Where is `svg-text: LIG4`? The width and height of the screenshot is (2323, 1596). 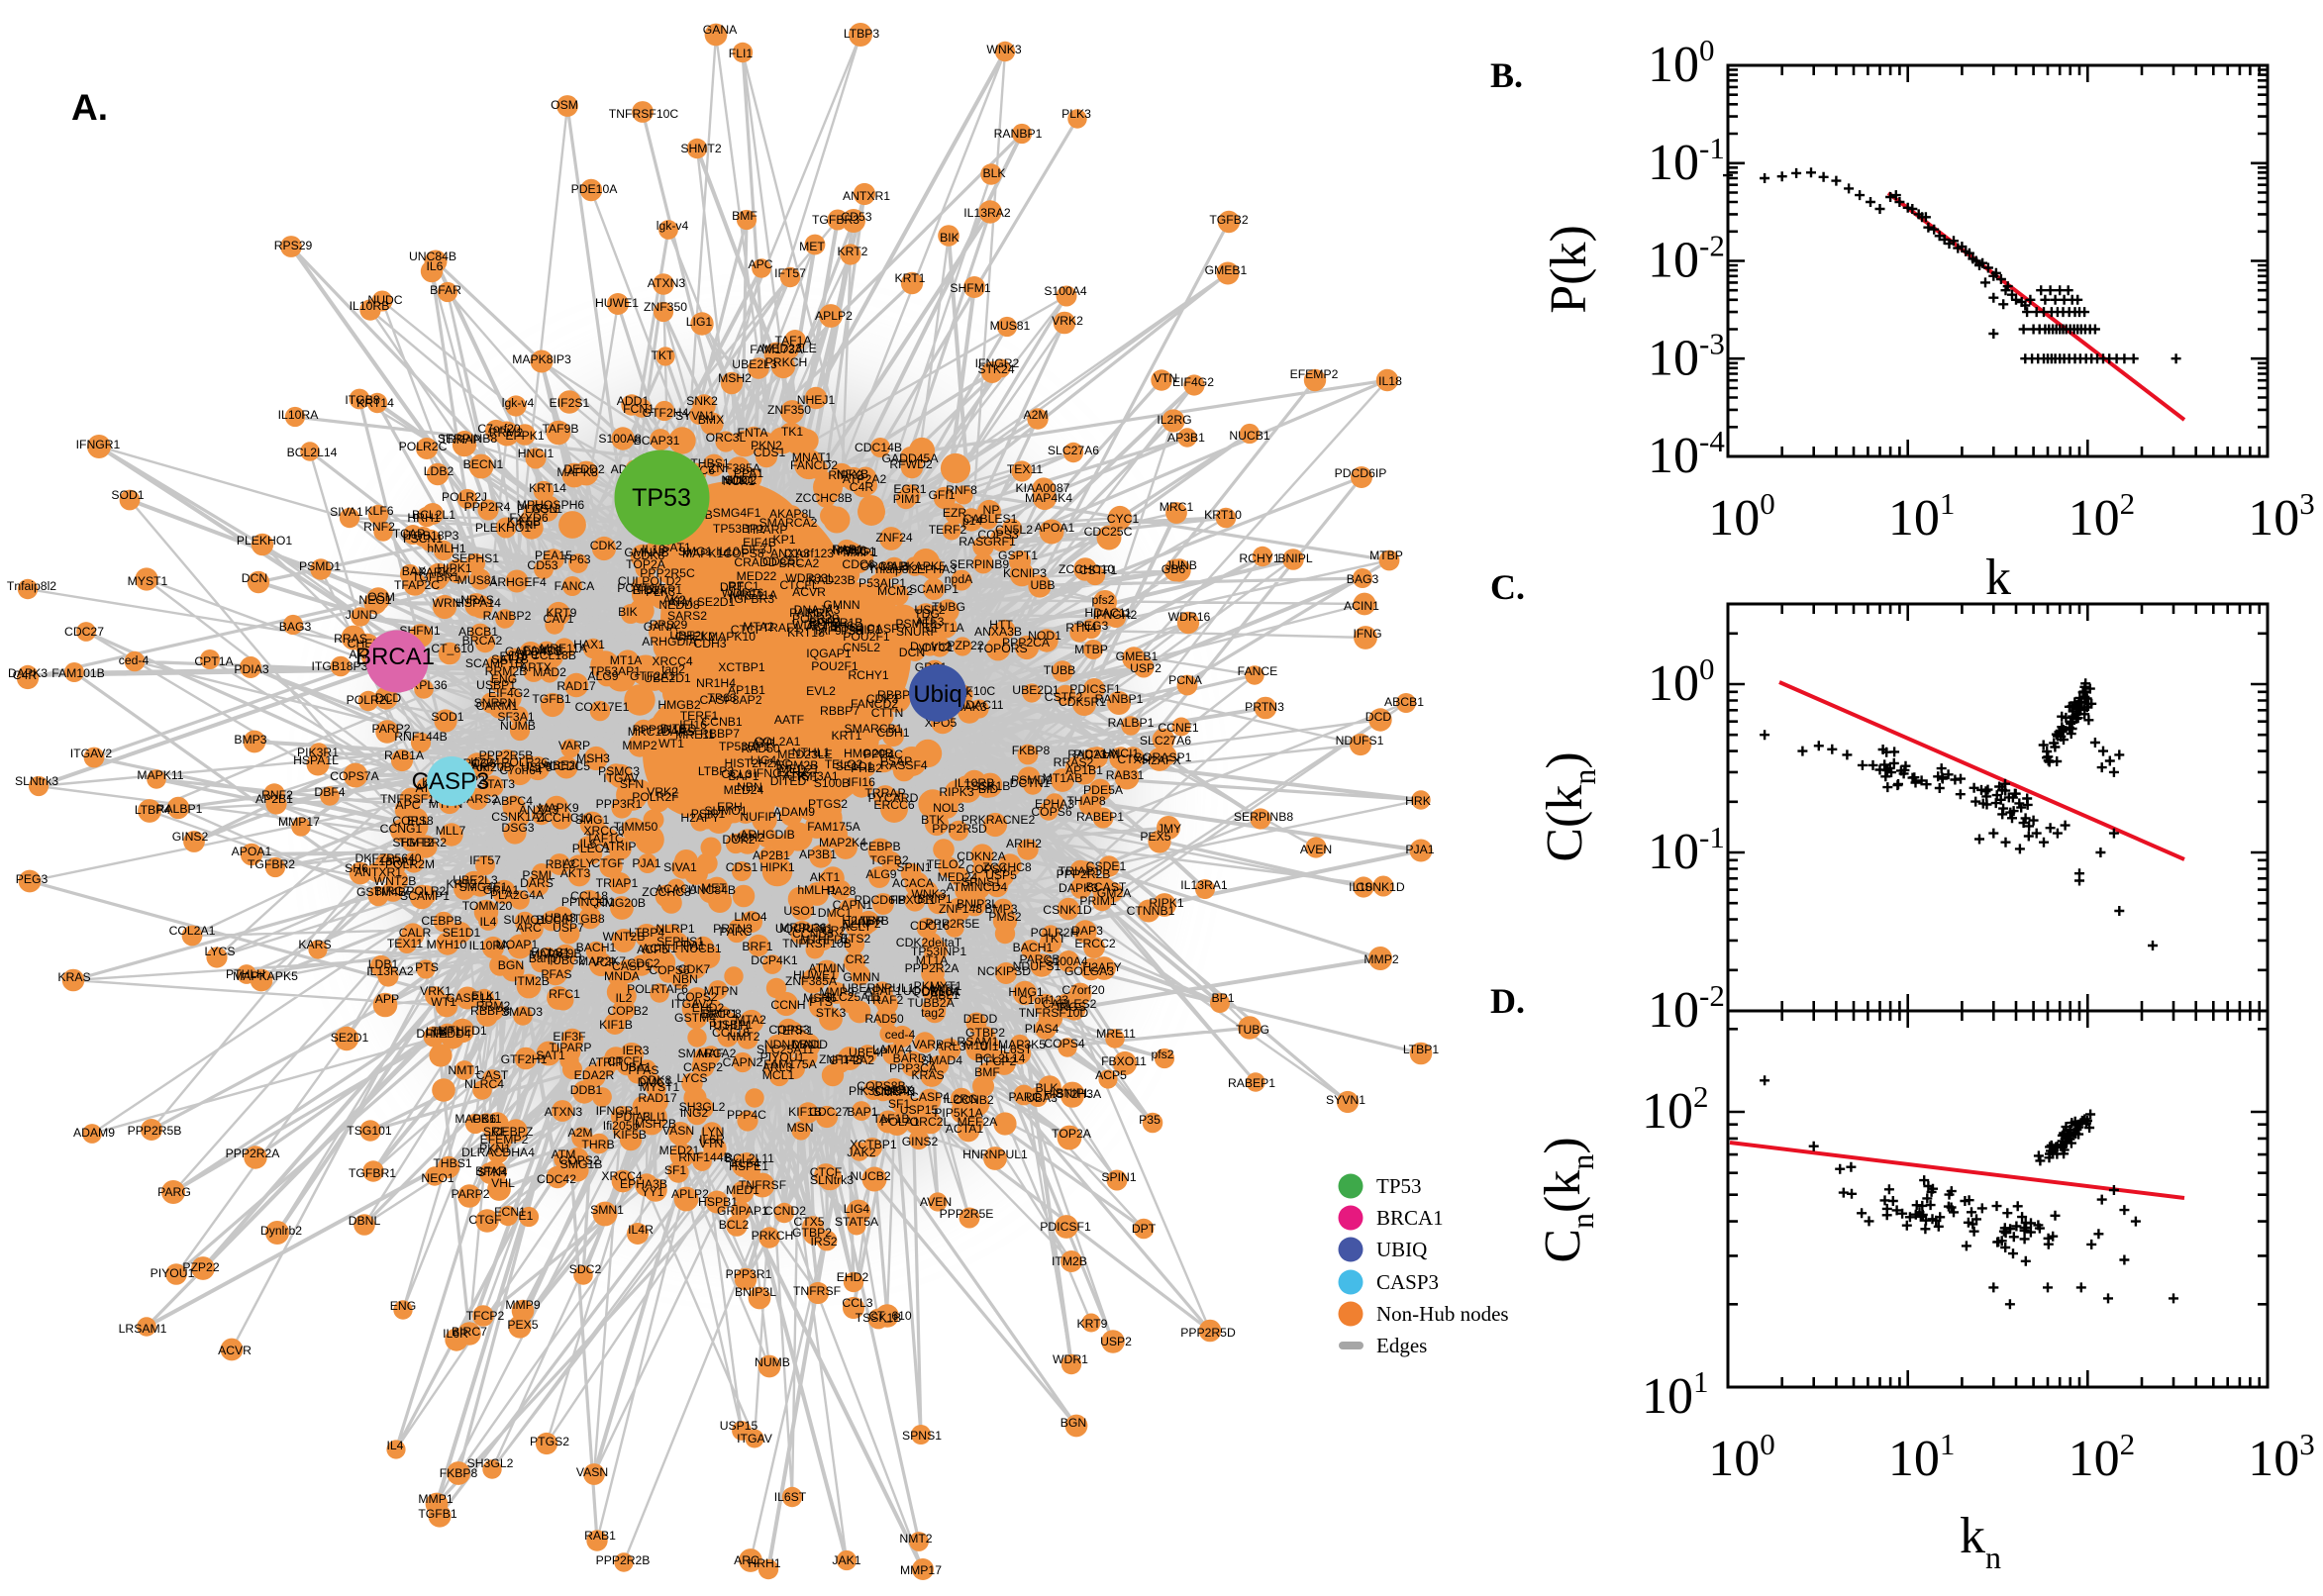
svg-text: LIG4 is located at coordinates (764, 760).